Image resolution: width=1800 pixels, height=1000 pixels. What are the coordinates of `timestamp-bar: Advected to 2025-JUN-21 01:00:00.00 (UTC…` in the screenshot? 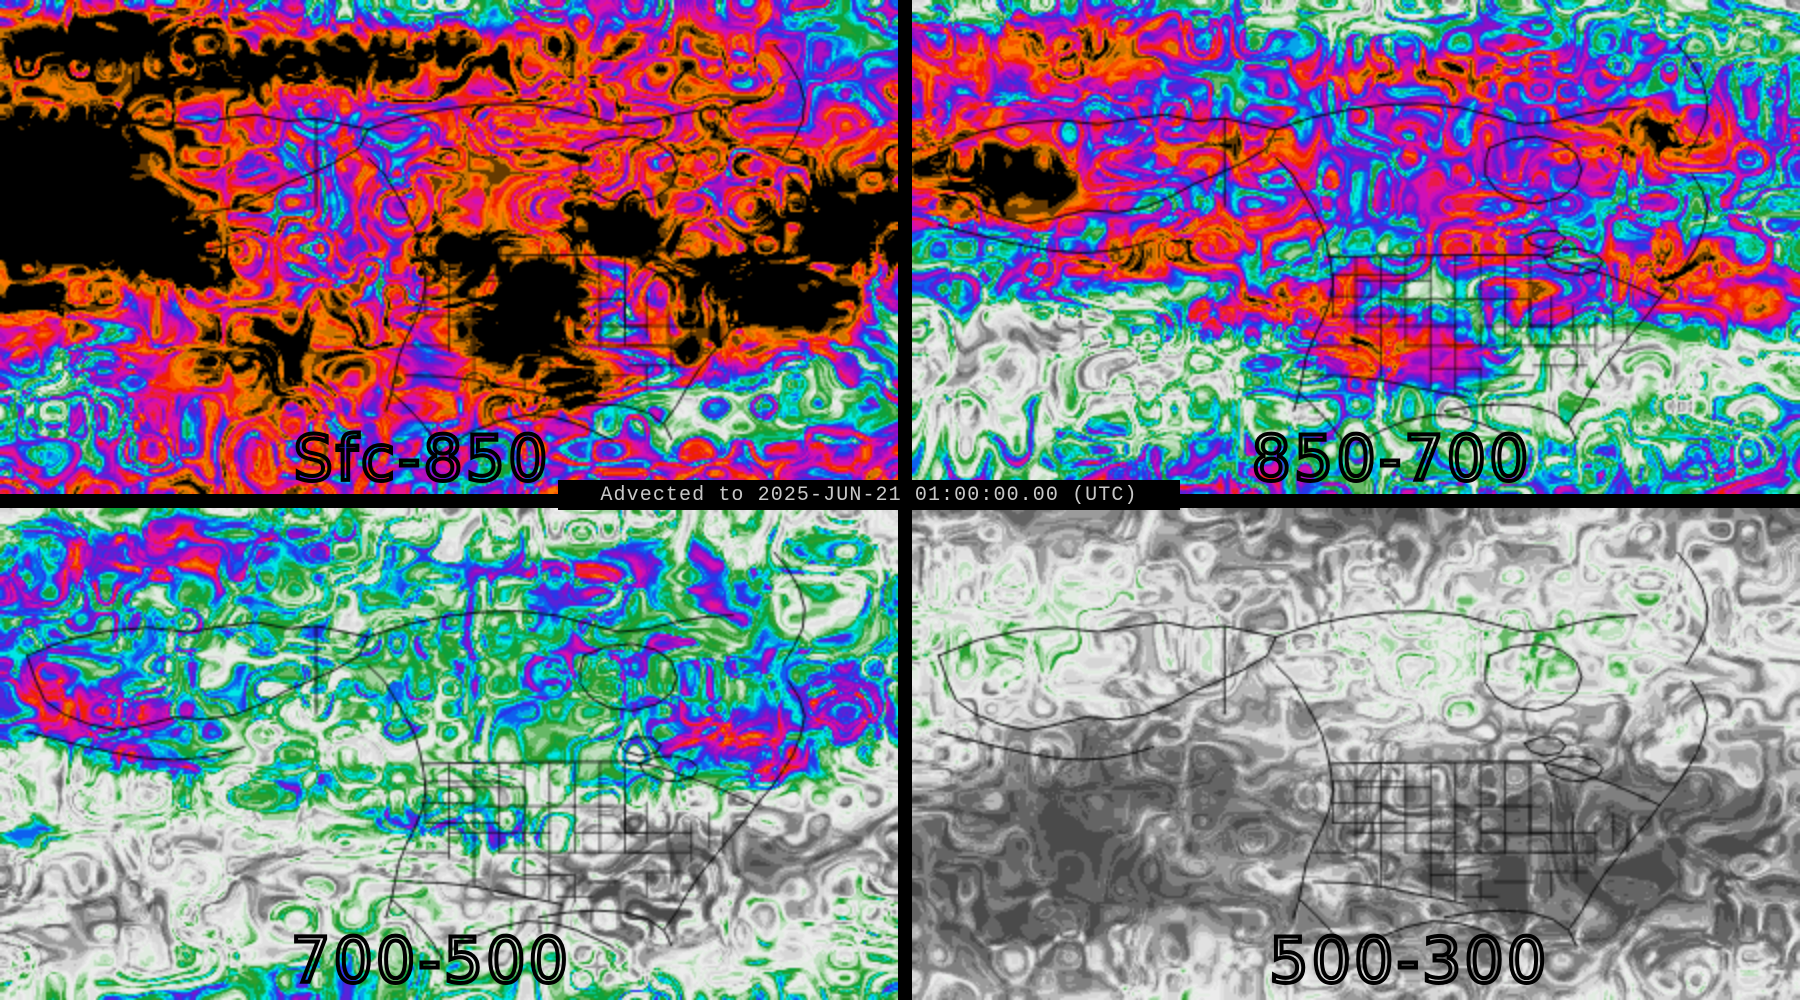 It's located at (869, 495).